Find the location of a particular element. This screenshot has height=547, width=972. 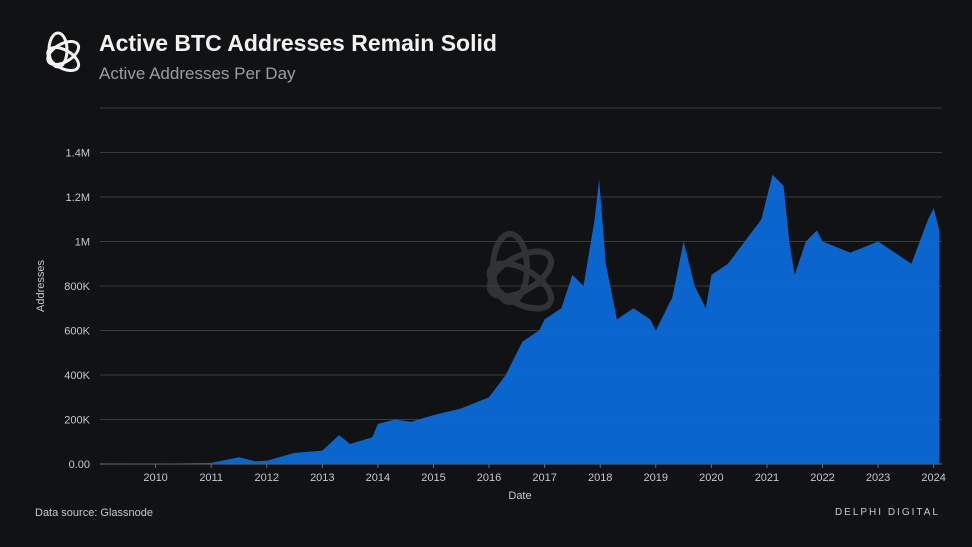

chart-subtitle: Active Addresses Per Day is located at coordinates (197, 73).